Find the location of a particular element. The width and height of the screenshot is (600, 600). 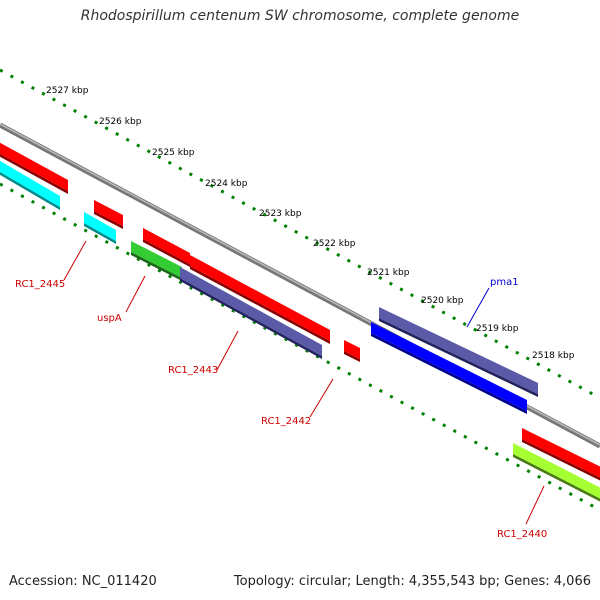

tick-label: 2519 kbp is located at coordinates (497, 329).